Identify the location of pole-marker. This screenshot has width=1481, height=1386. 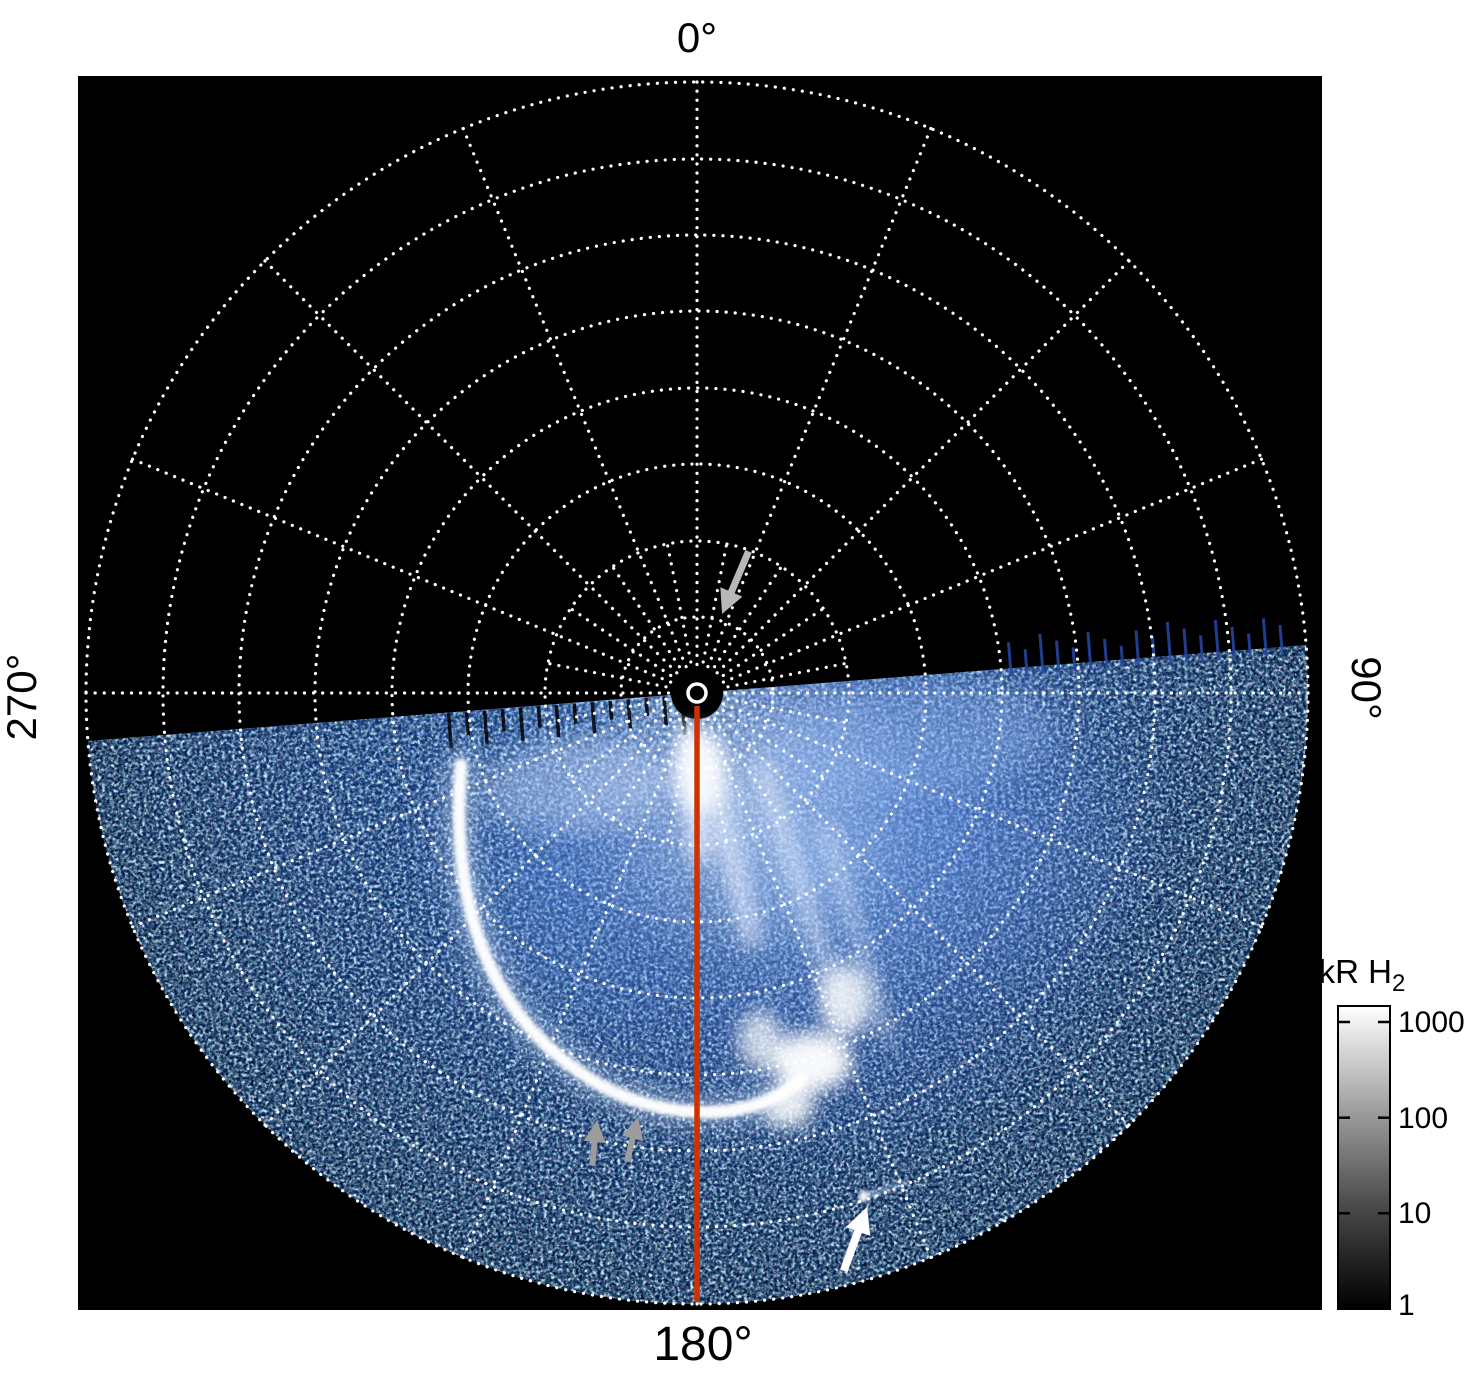
(697, 693).